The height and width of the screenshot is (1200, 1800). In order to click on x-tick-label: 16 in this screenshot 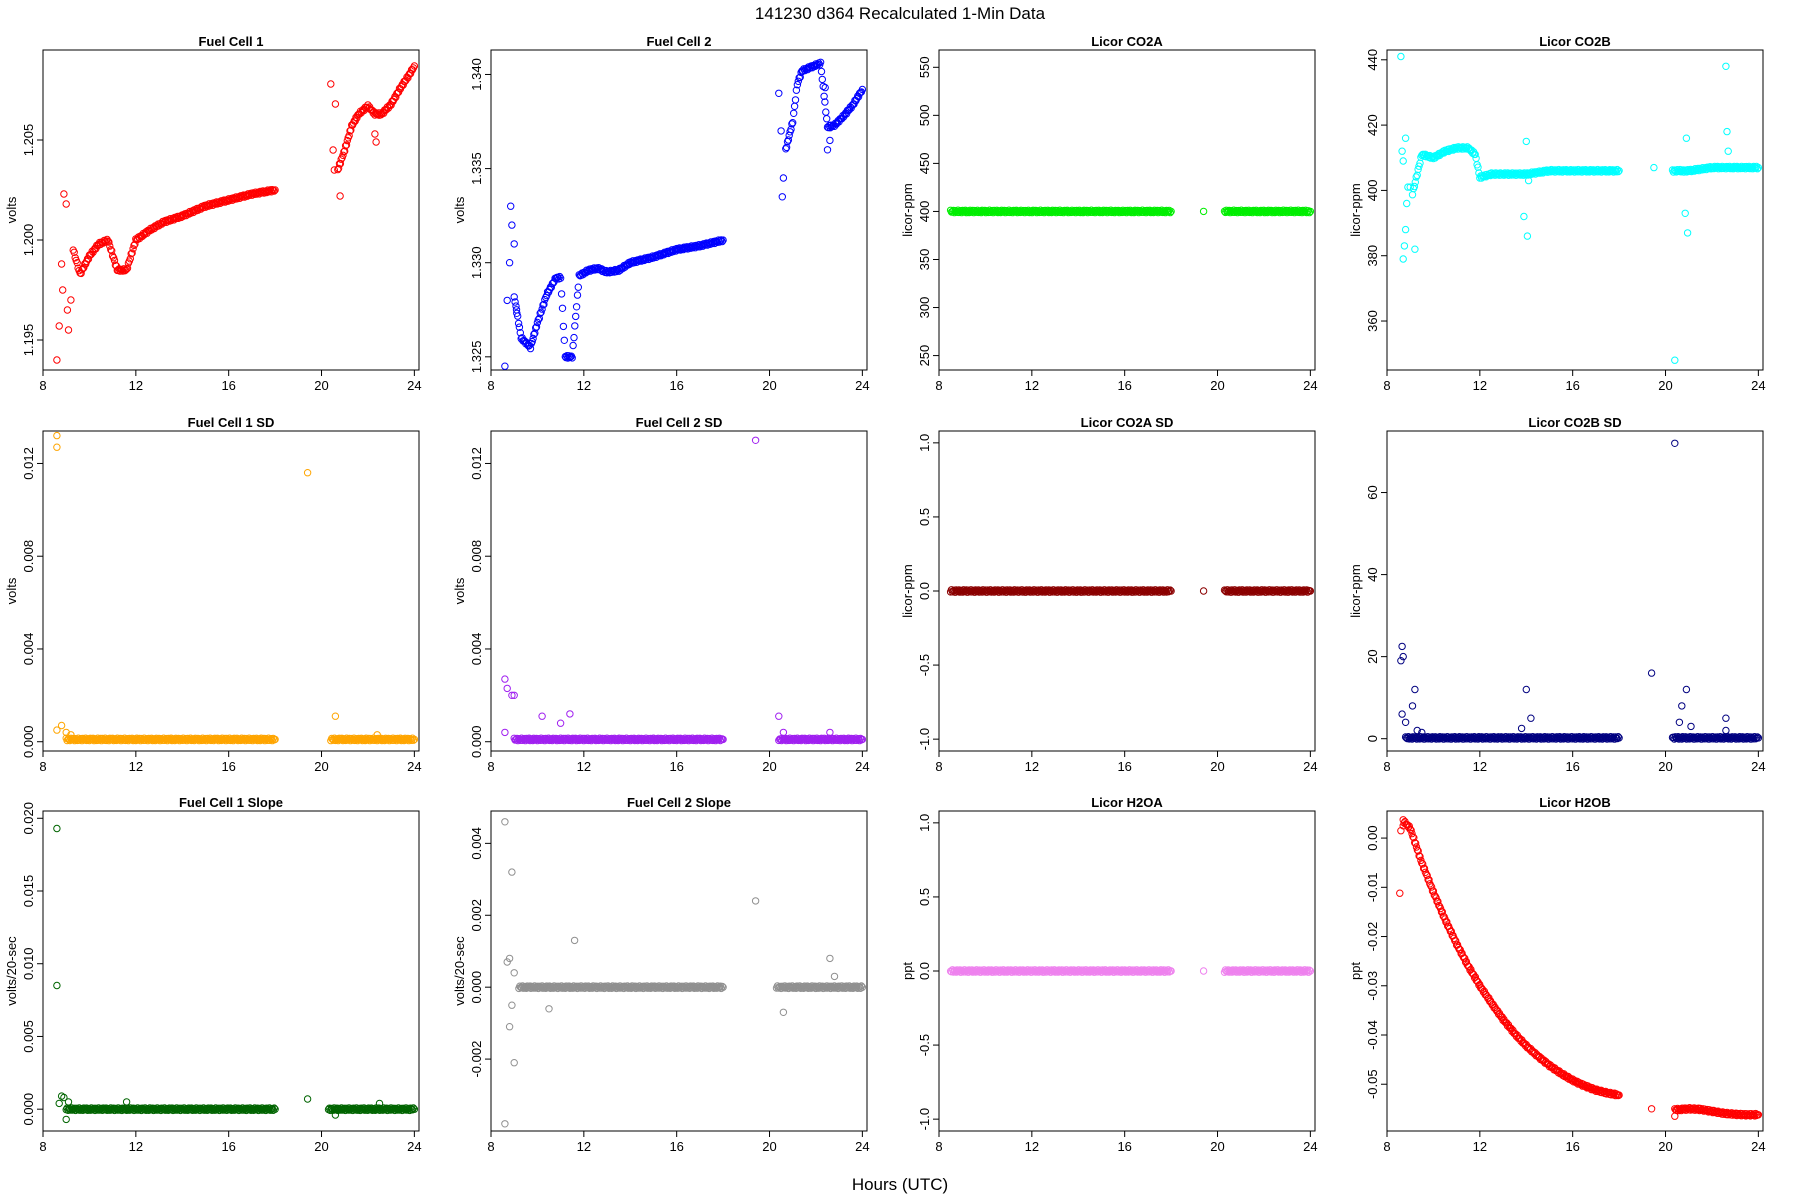, I will do `click(1572, 1146)`.